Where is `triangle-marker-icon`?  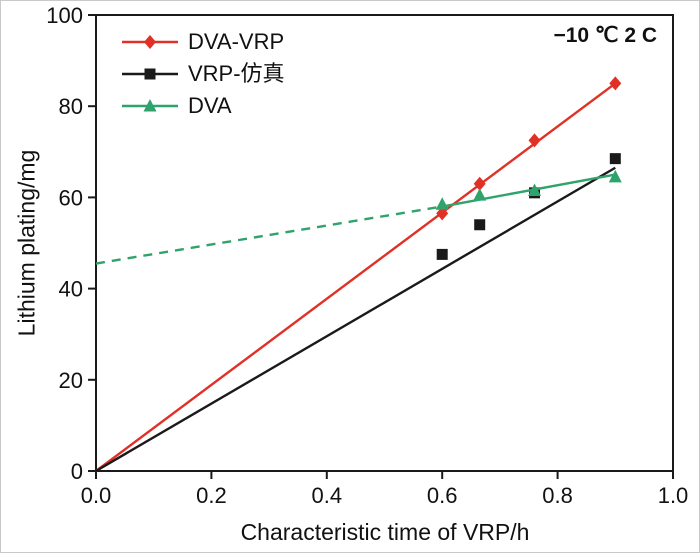
triangle-marker-icon is located at coordinates (150, 104).